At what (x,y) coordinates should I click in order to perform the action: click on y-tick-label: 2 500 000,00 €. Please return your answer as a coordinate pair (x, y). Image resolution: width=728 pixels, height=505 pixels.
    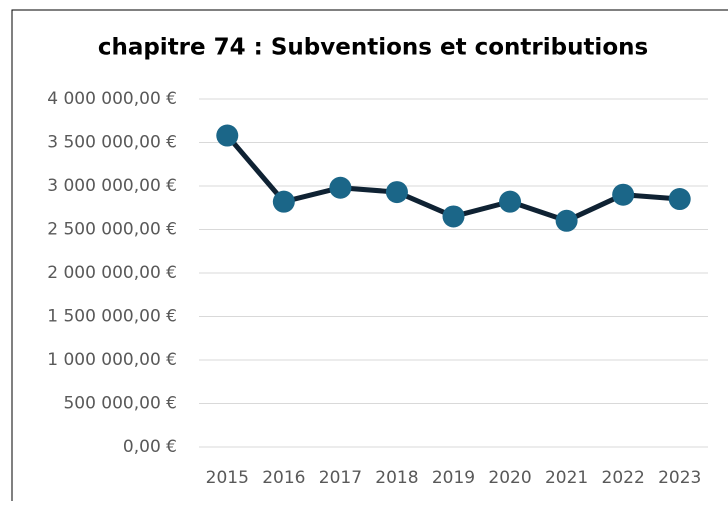
    Looking at the image, I should click on (112, 230).